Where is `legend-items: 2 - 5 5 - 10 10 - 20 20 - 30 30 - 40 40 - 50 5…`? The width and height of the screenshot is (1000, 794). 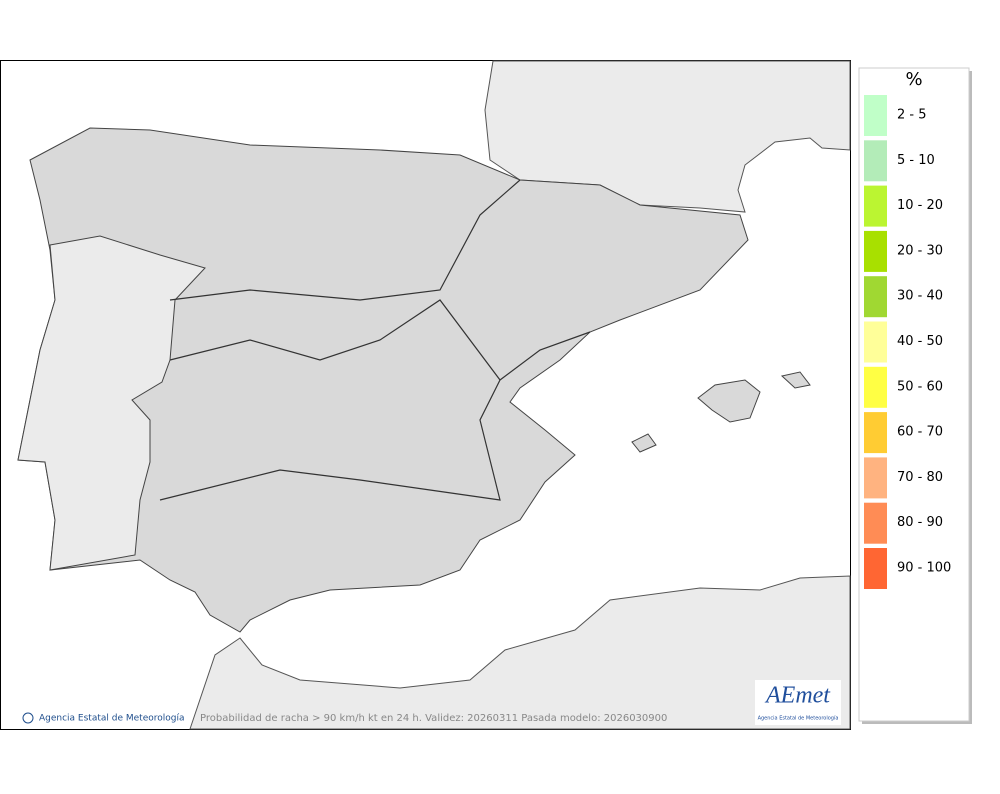 legend-items: 2 - 5 5 - 10 10 - 20 20 - 30 30 - 40 40 - 50 5… is located at coordinates (907, 342).